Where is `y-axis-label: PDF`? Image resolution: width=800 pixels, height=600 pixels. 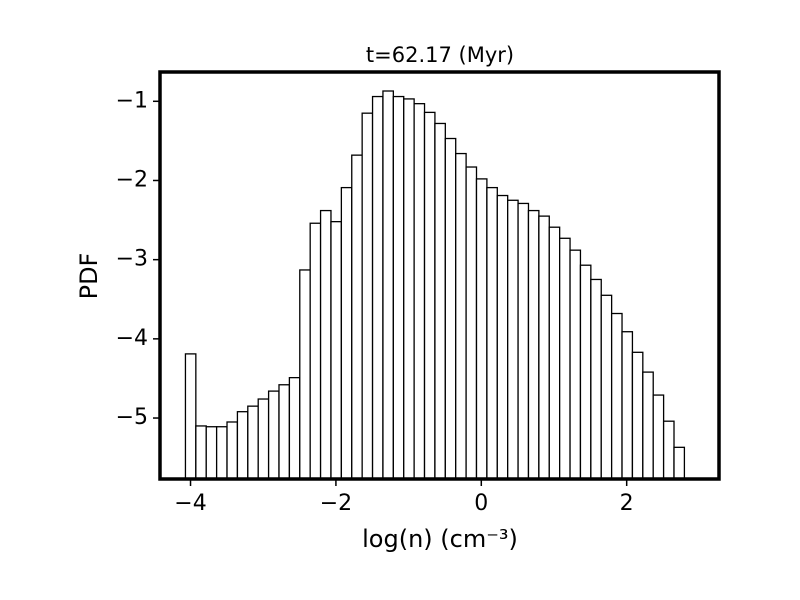 y-axis-label: PDF is located at coordinates (89, 276).